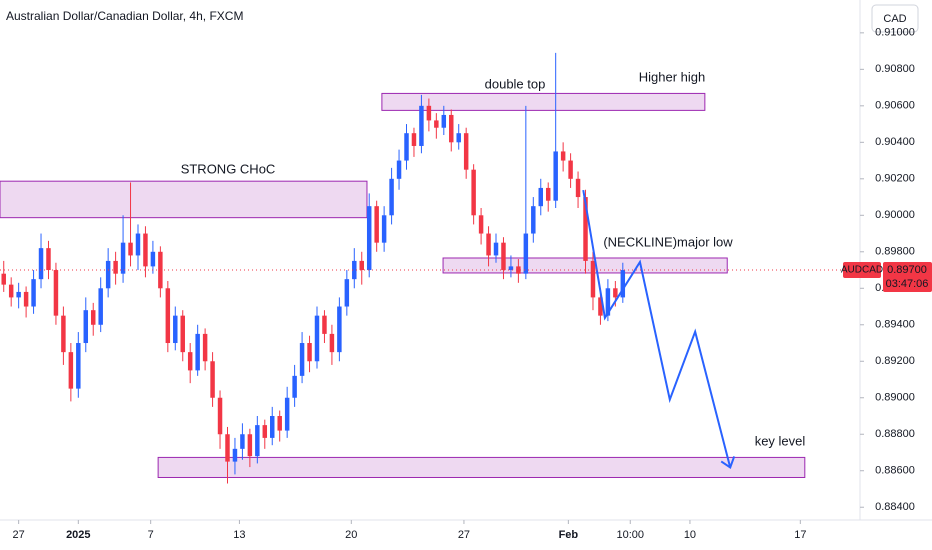 The height and width of the screenshot is (550, 932). I want to click on y-tick-label: 0.89800, so click(895, 252).